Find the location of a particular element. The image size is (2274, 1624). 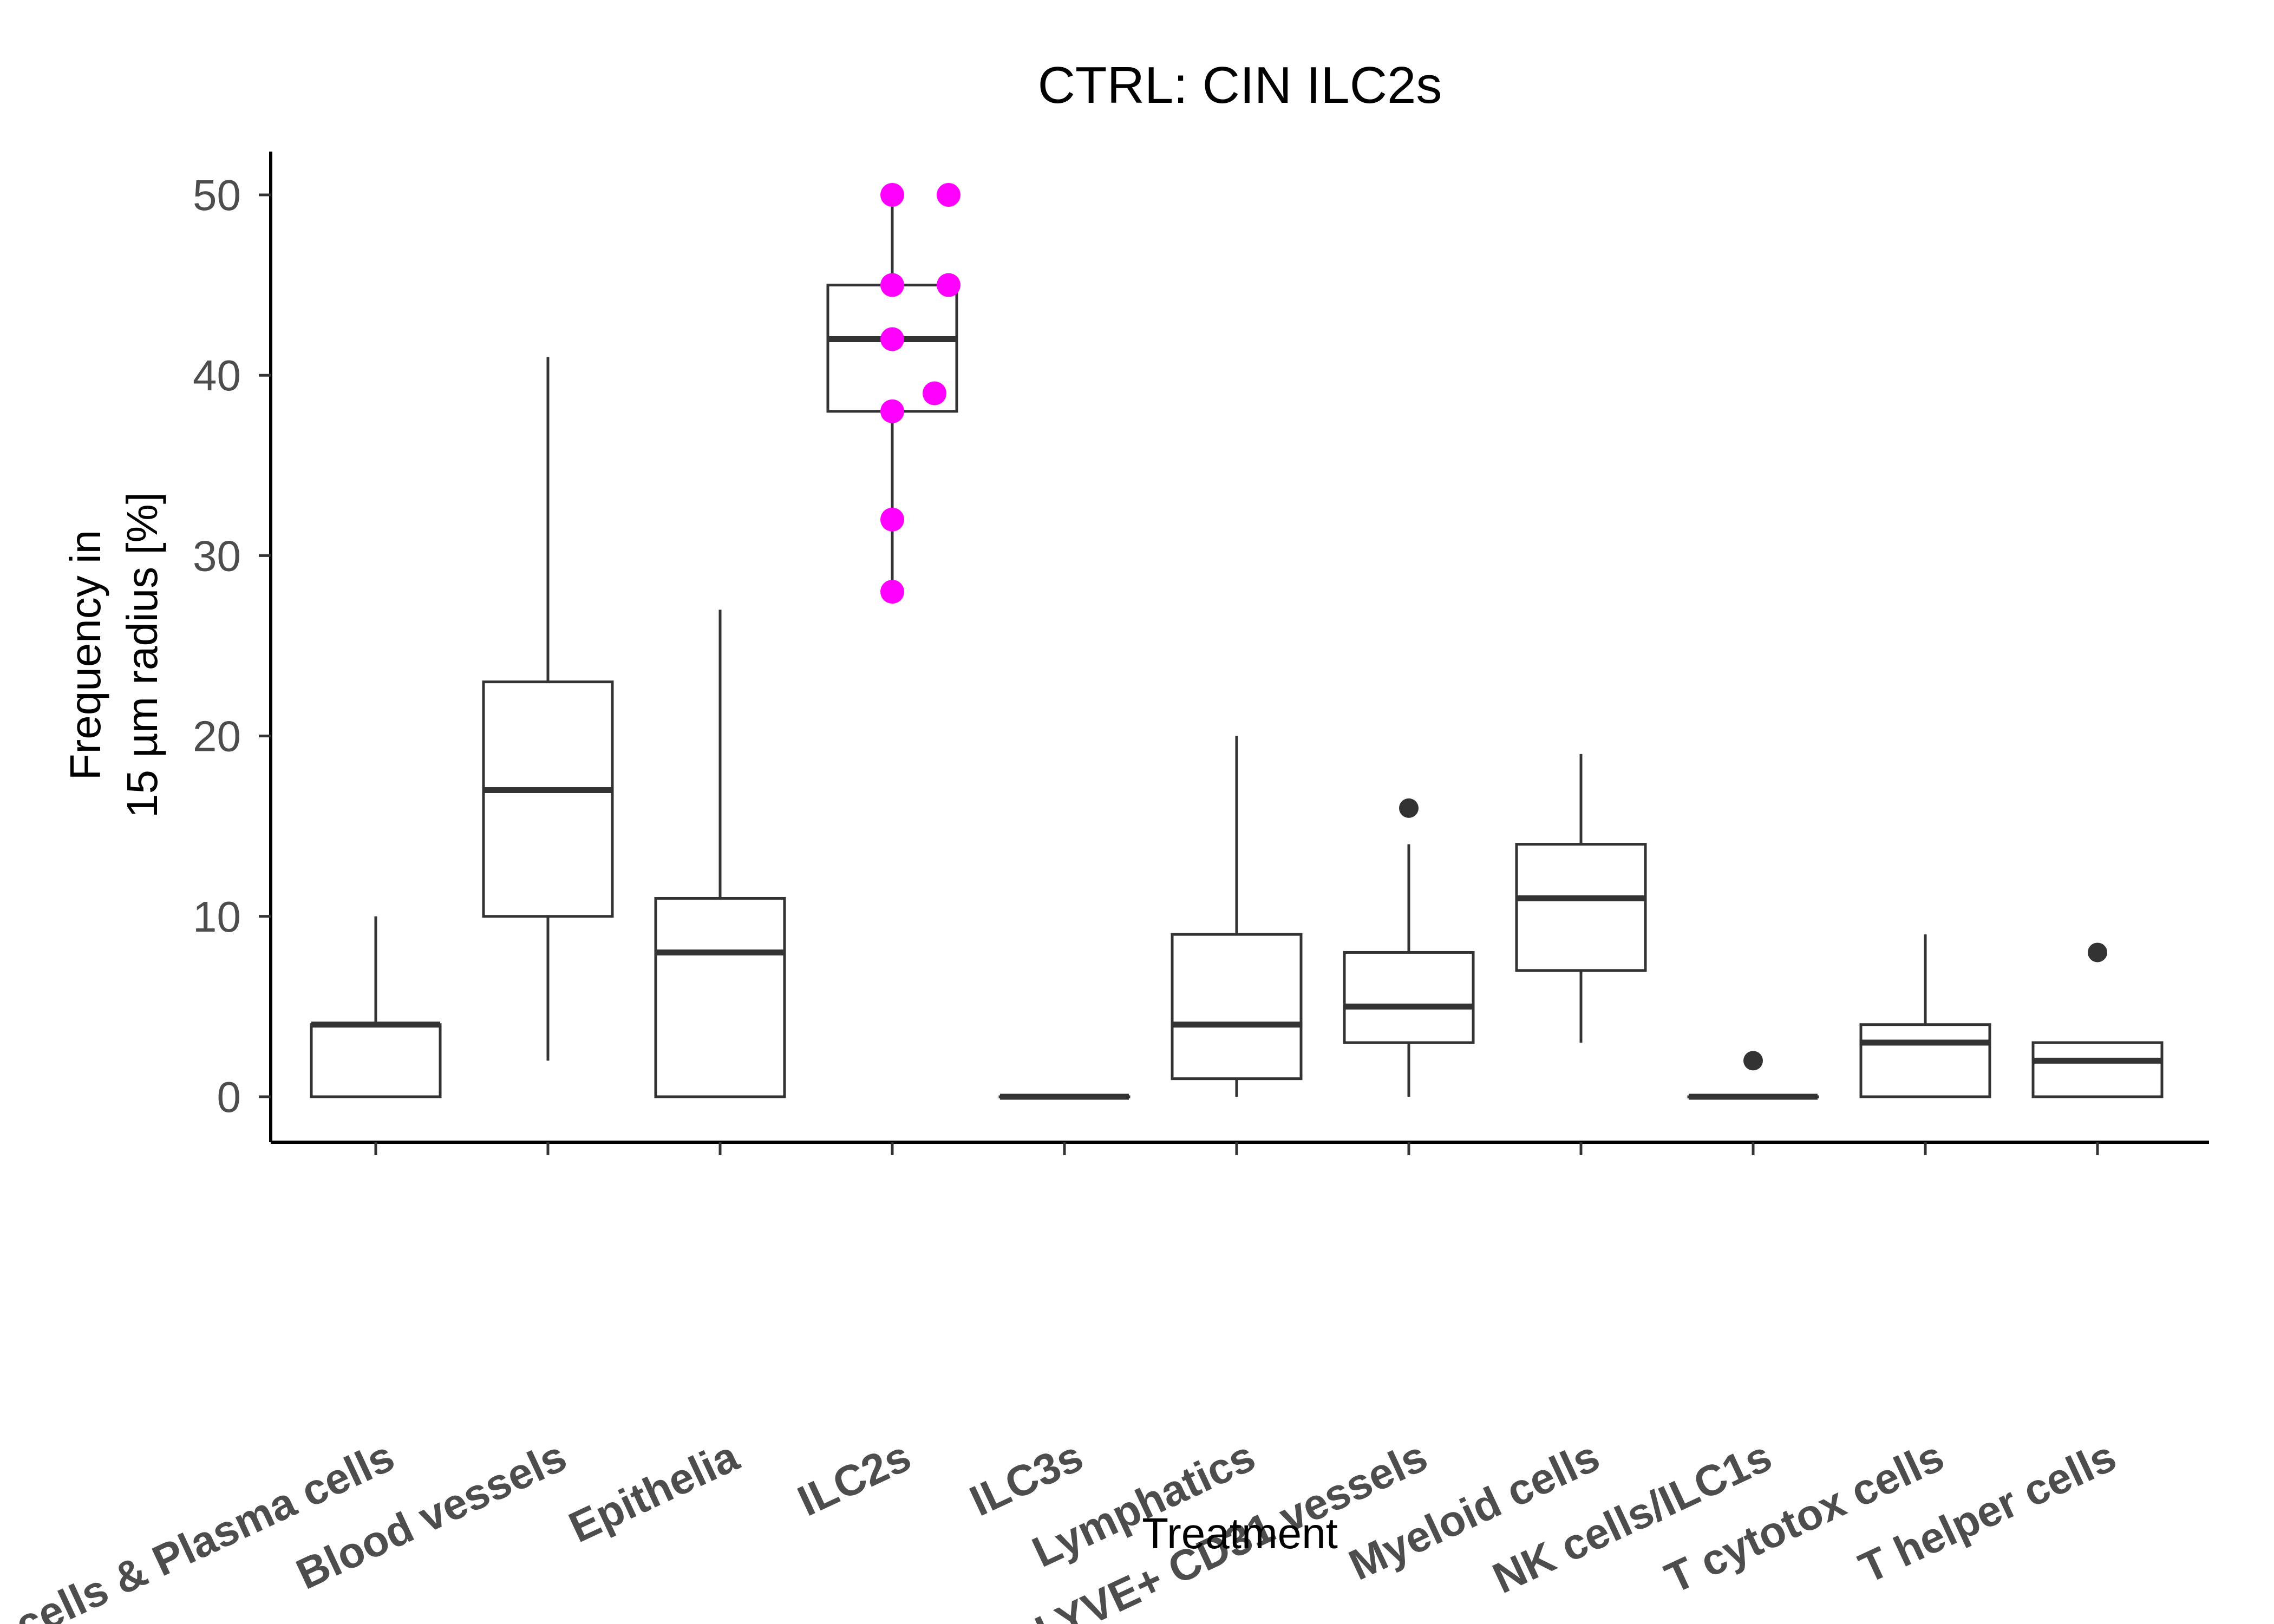

x-tick-label-3: Epithelia is located at coordinates (654, 1492).